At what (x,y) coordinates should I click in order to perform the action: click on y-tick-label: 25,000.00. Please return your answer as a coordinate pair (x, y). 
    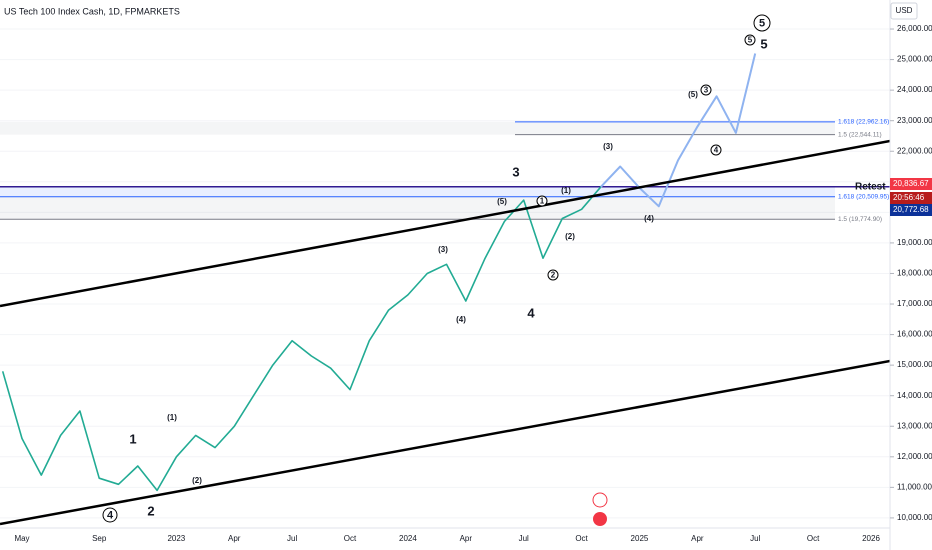
    Looking at the image, I should click on (914, 59).